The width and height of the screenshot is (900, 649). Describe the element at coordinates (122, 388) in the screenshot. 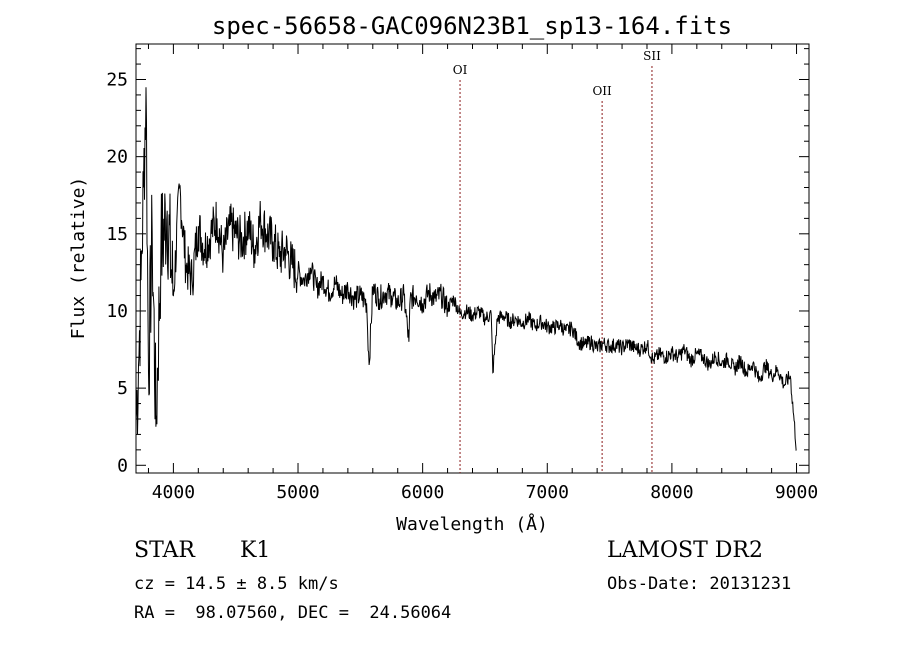

I see `y-tick-label: 5` at that location.